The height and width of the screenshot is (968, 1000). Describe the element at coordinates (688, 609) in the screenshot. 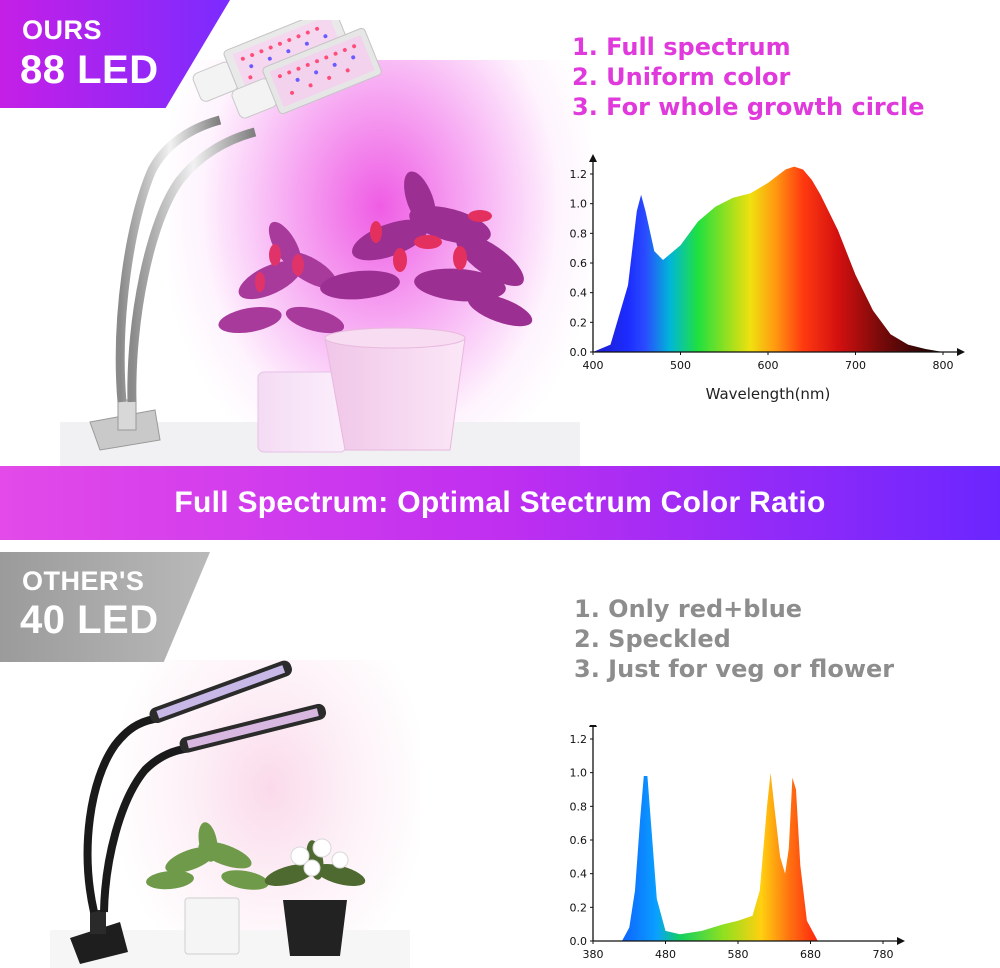

I see `others-feature-1: 1. Only red+blue` at that location.